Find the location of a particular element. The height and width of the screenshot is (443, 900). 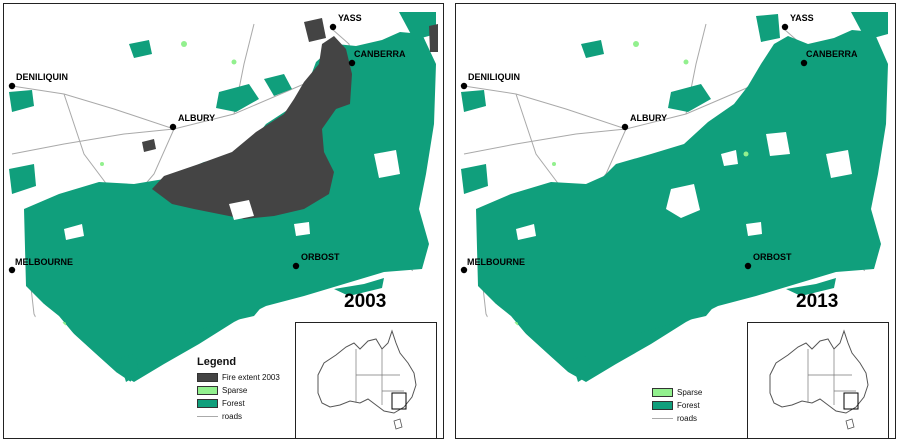

fire-extent-layer is located at coordinates (290, 118).